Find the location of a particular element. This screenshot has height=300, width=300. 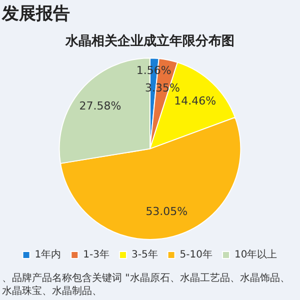

legend-label: 1年内 is located at coordinates (48, 254).